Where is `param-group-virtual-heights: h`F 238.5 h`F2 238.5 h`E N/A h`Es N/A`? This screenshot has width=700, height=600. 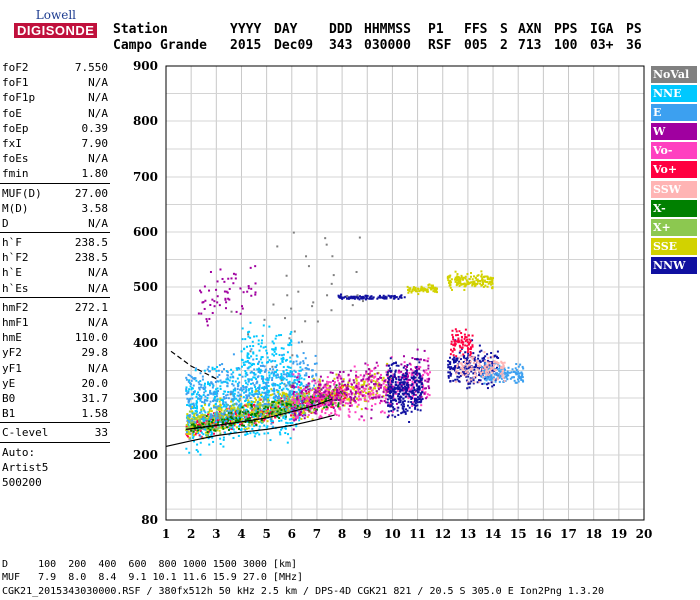
param-group-virtual-heights: h`F 238.5 h`F2 238.5 h`E N/A h`Es N/A is located at coordinates (55, 265).